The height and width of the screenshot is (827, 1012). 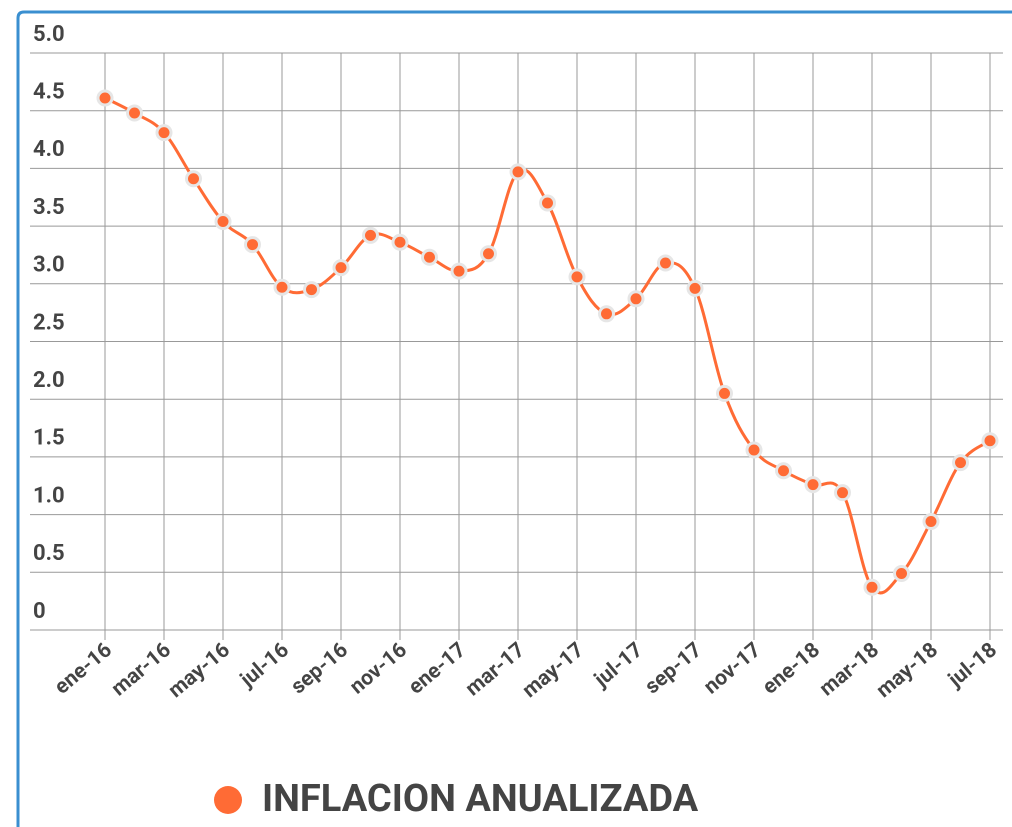 What do you see at coordinates (674, 668) in the screenshot?
I see `x-tick-label: sep-17` at bounding box center [674, 668].